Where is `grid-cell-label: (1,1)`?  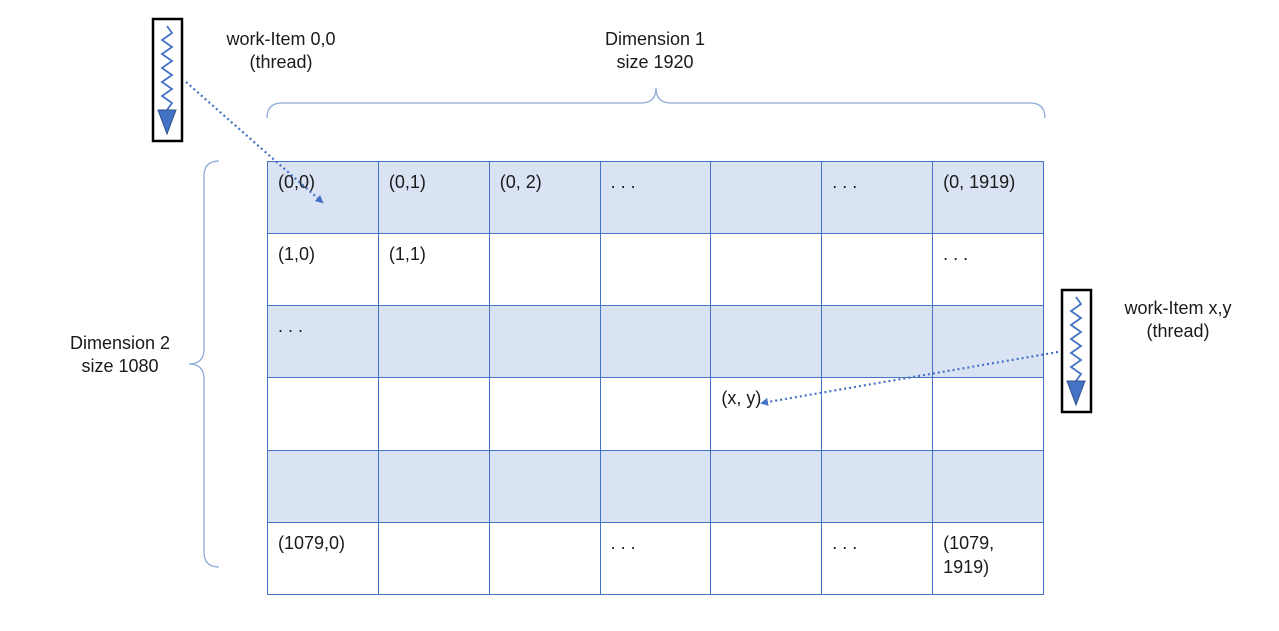 grid-cell-label: (1,1) is located at coordinates (407, 254).